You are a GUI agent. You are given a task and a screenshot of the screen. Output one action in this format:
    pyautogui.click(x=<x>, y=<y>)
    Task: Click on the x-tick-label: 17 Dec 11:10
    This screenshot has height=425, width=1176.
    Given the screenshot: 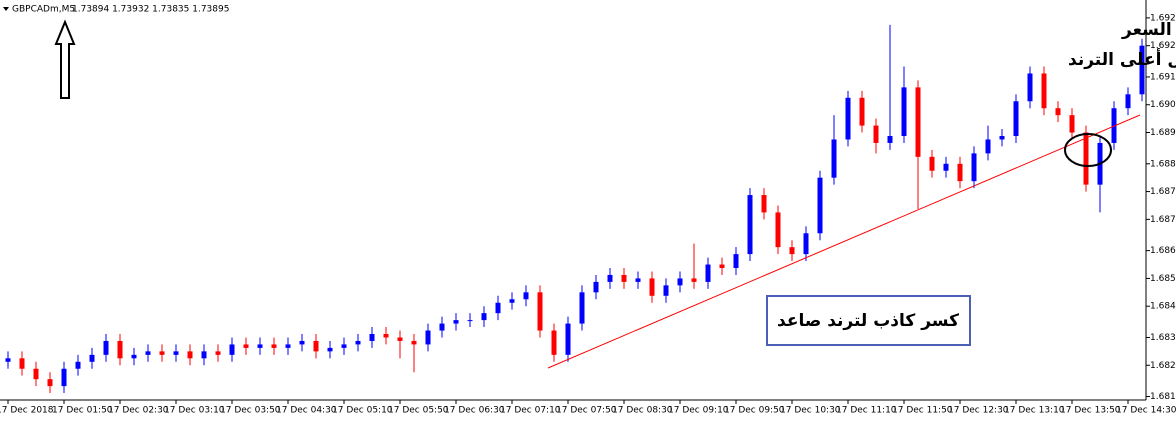 What is the action you would take?
    pyautogui.click(x=866, y=411)
    